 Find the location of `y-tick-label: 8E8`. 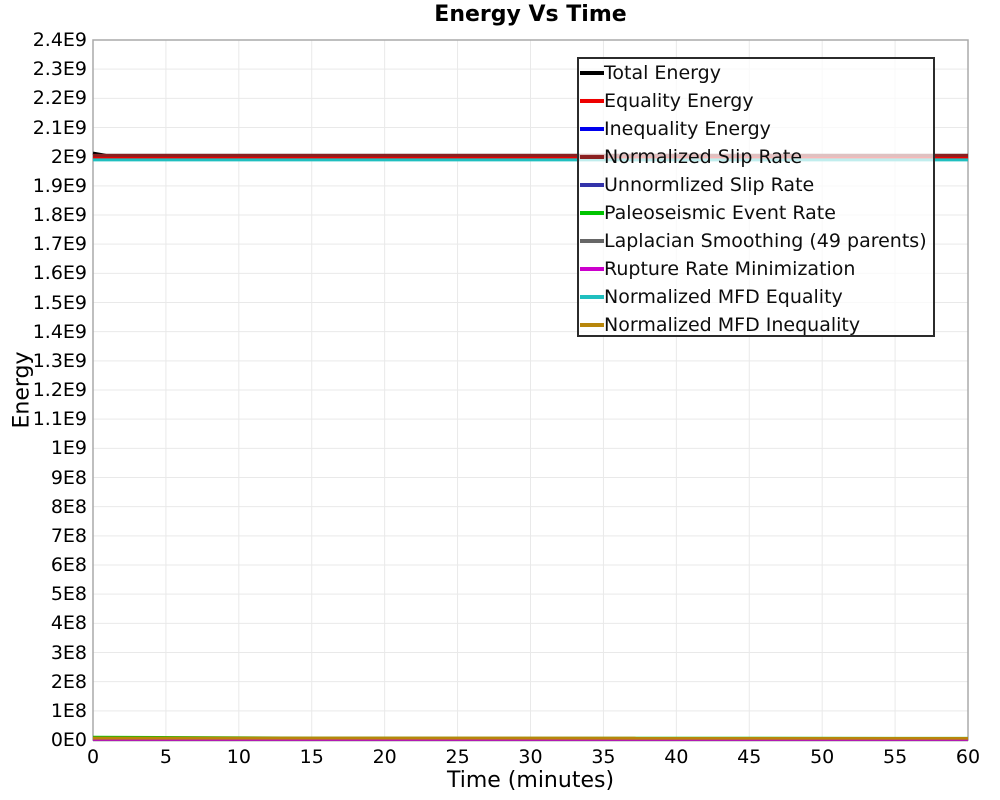

y-tick-label: 8E8 is located at coordinates (68, 506).